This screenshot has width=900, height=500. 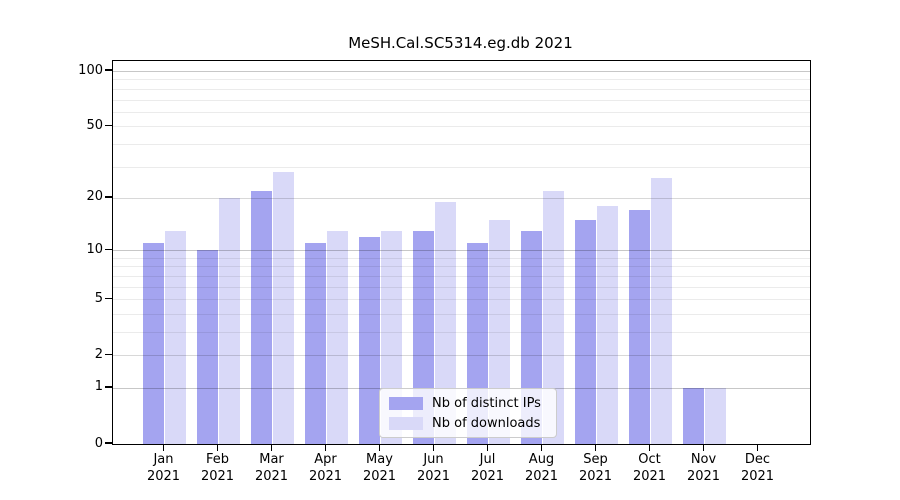 I want to click on x-tick-label-mar: Mar 2021, so click(x=272, y=468).